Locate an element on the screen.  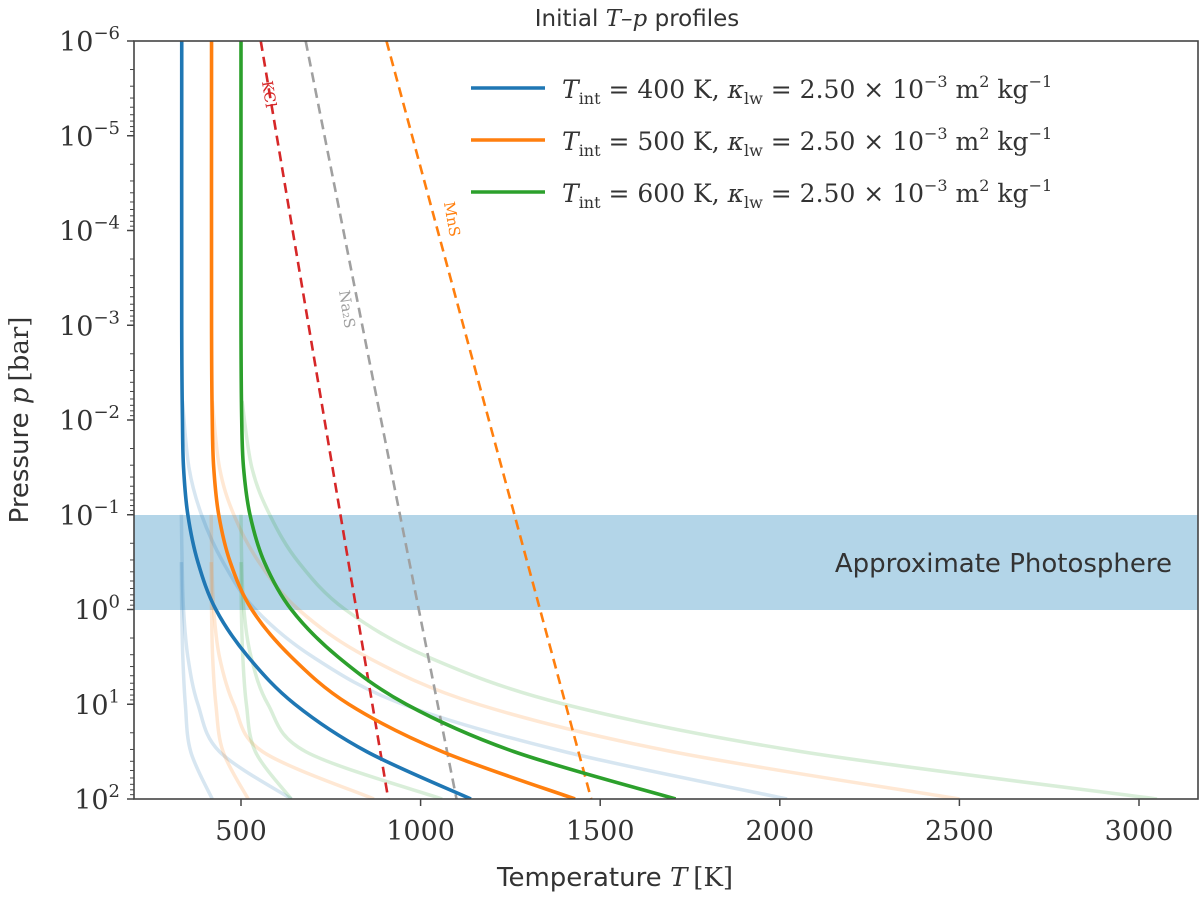
y-axis-label: Pressure p[bar] is located at coordinates (20, 420).